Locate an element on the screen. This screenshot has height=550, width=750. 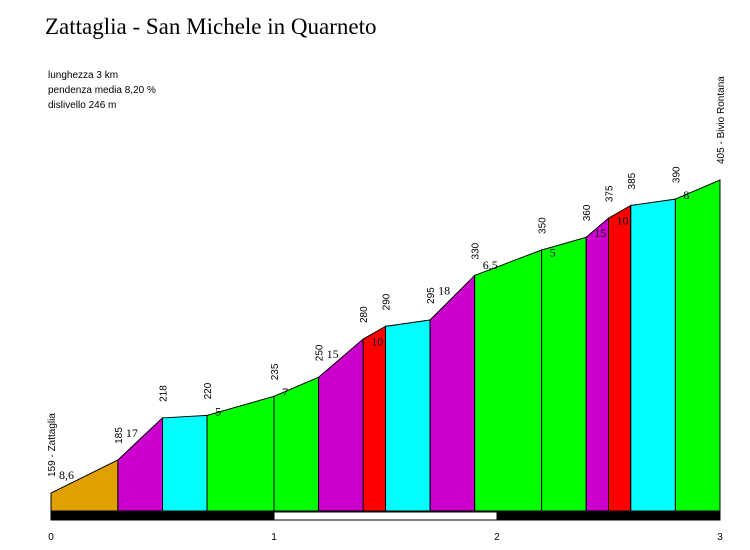
chart-title: Zattaglia - San Michele in Quarneto is located at coordinates (210, 26).